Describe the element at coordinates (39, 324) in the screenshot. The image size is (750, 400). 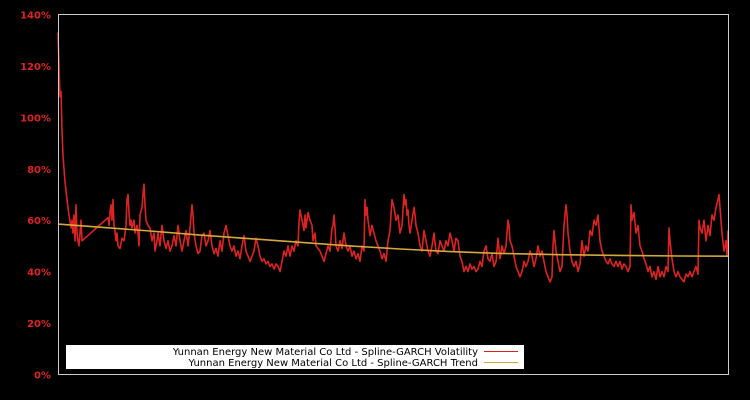
I see `y-tick-label: 20%` at that location.